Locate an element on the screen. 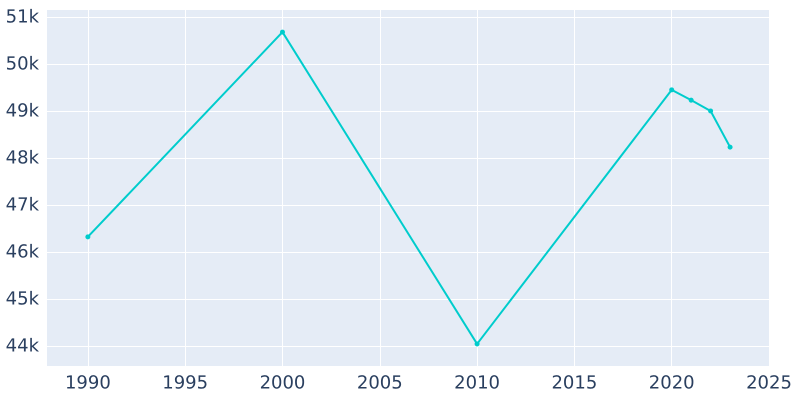  x-tick-label: 2020 is located at coordinates (671, 383).